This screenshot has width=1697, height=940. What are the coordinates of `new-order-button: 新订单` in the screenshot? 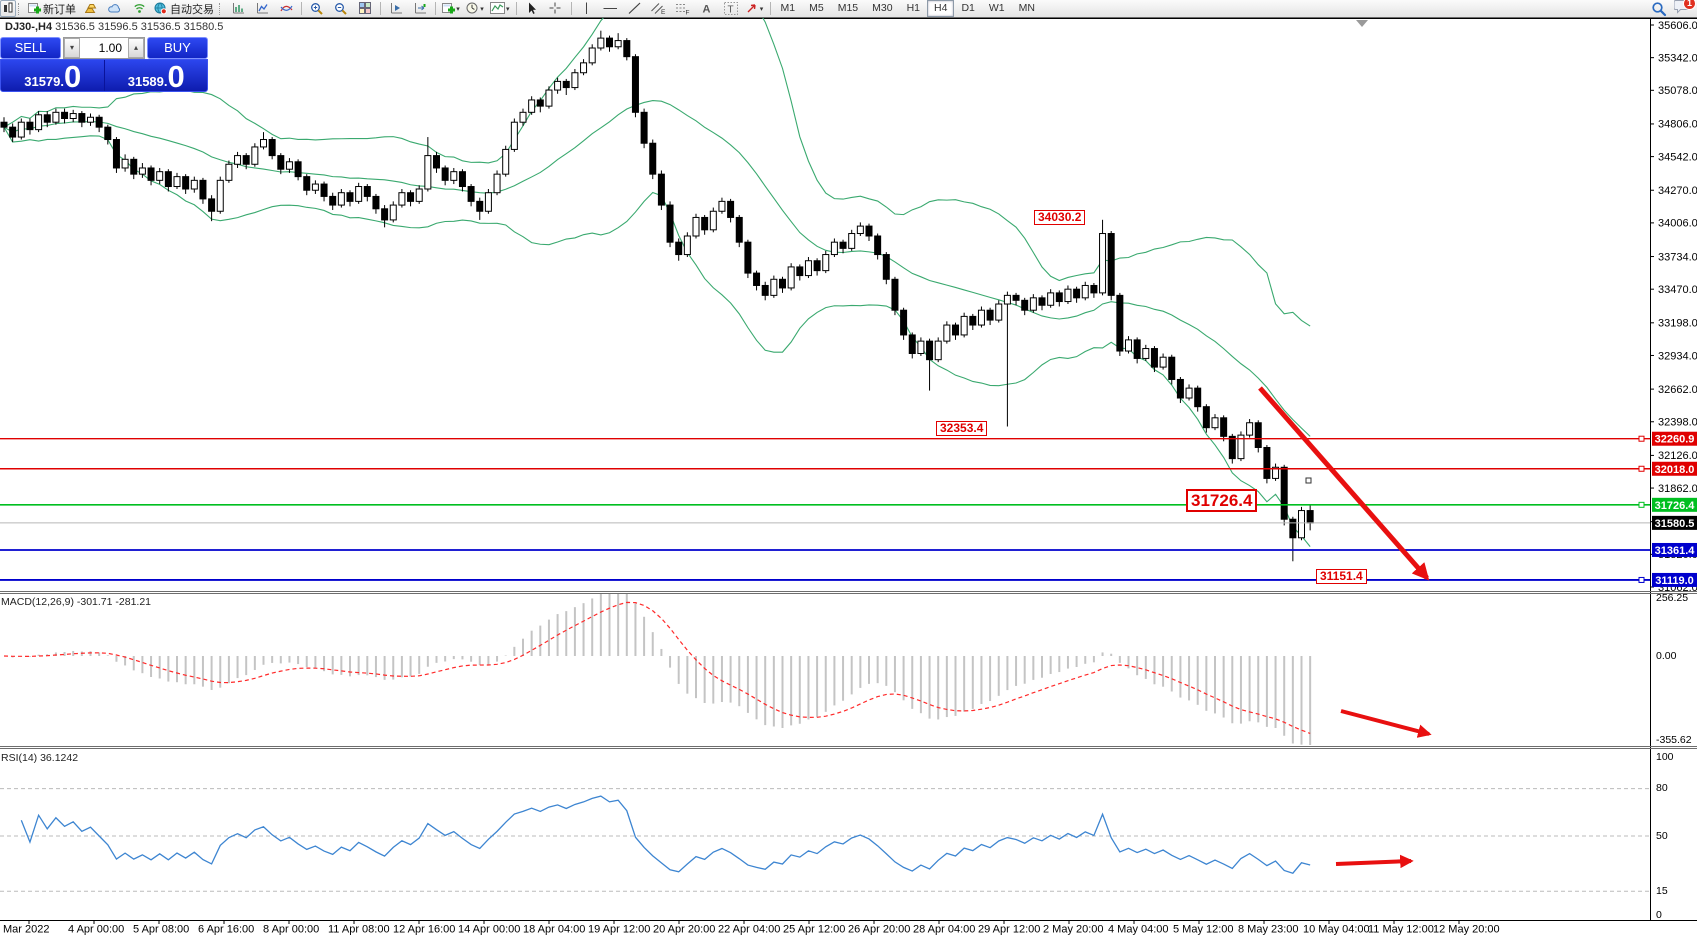 It's located at (52, 8).